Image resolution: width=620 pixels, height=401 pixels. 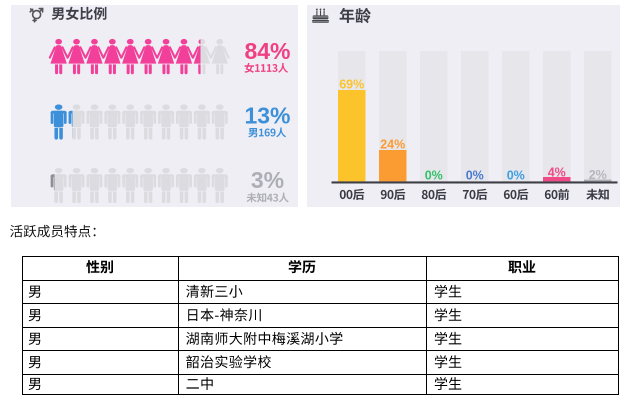 What do you see at coordinates (267, 51) in the screenshot?
I see `svg-text: 84%` at bounding box center [267, 51].